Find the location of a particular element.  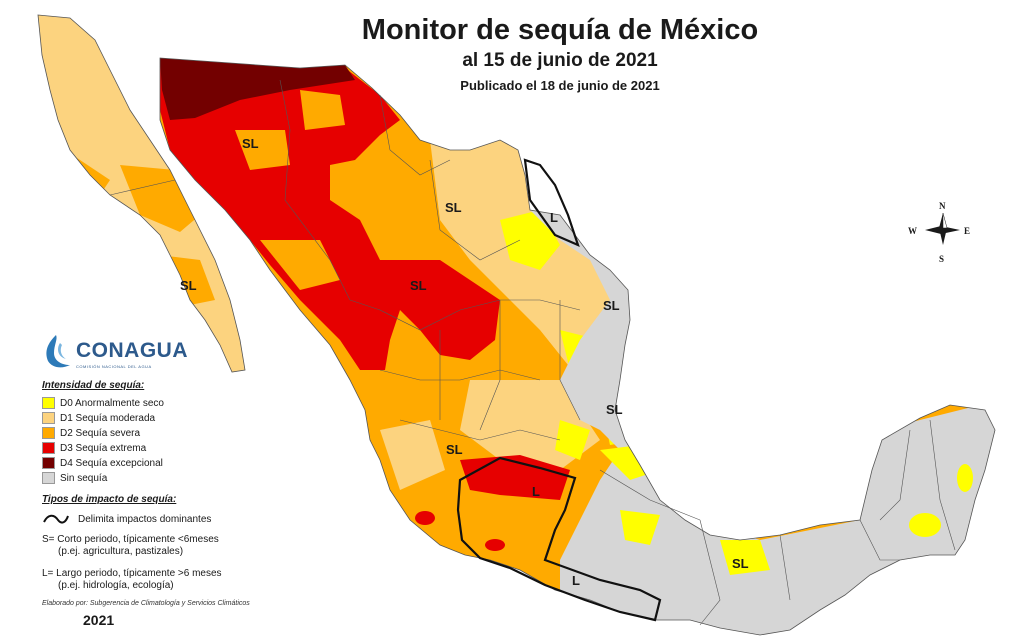

legend-item: D0 Anormalmente seco is located at coordinates (103, 403).